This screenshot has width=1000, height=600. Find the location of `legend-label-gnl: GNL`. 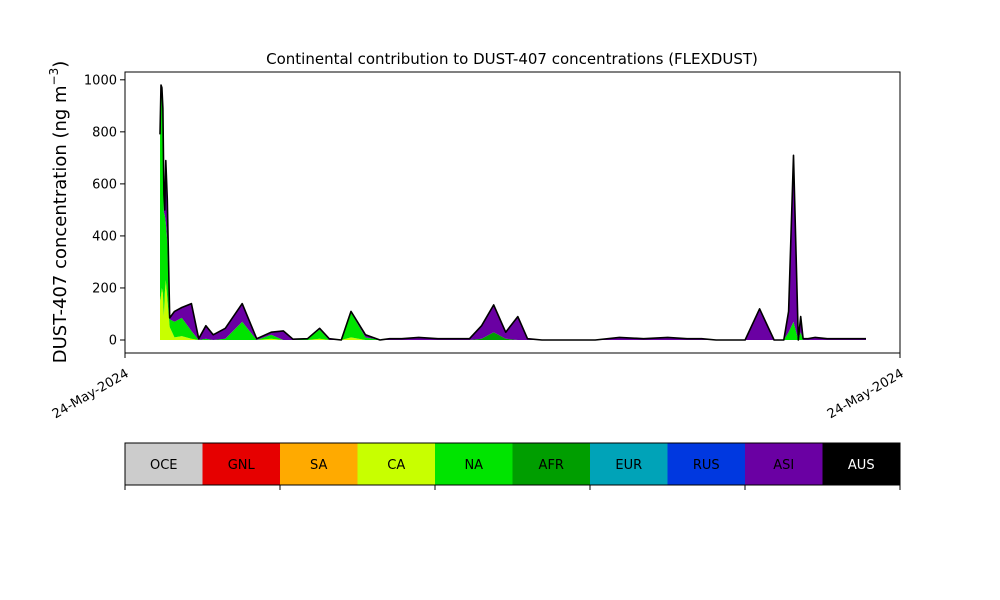

legend-label-gnl: GNL is located at coordinates (242, 465).